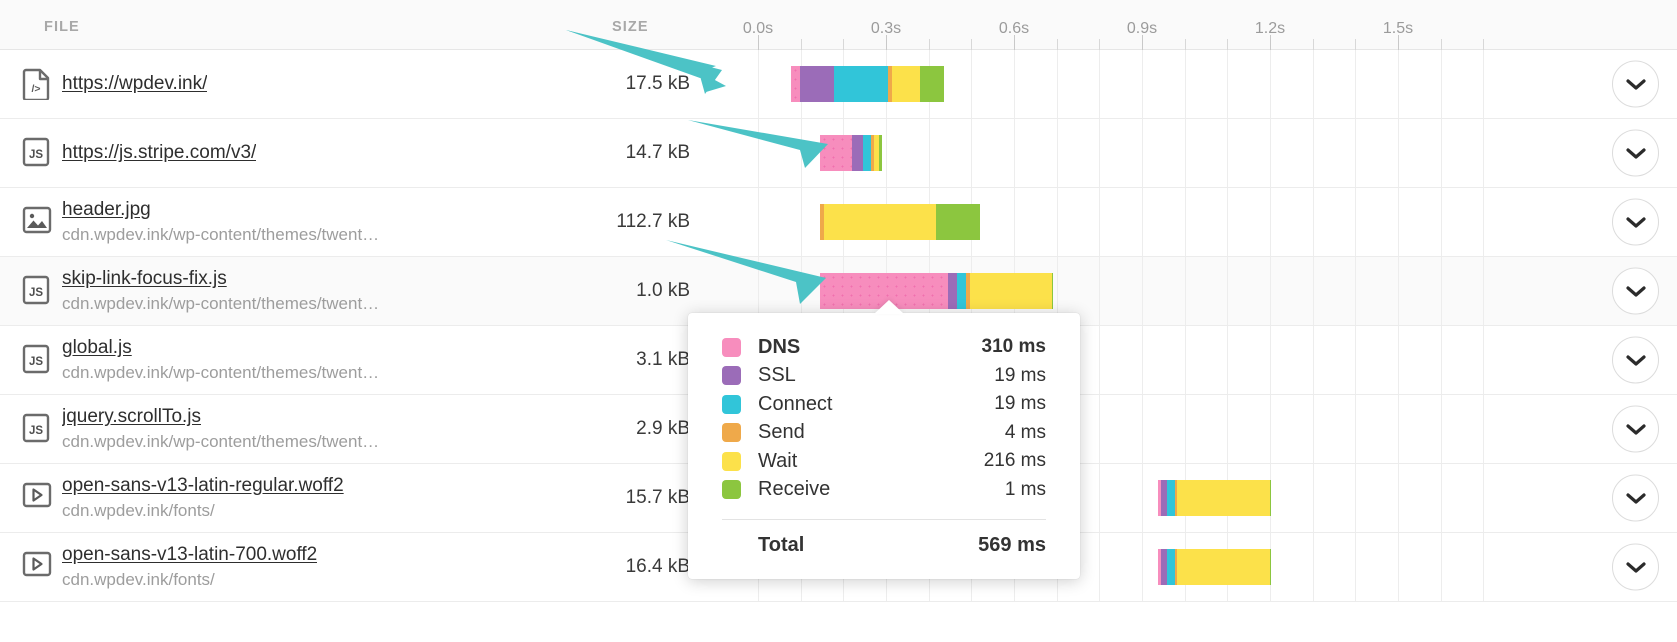  What do you see at coordinates (37, 222) in the screenshot?
I see `image-file-icon` at bounding box center [37, 222].